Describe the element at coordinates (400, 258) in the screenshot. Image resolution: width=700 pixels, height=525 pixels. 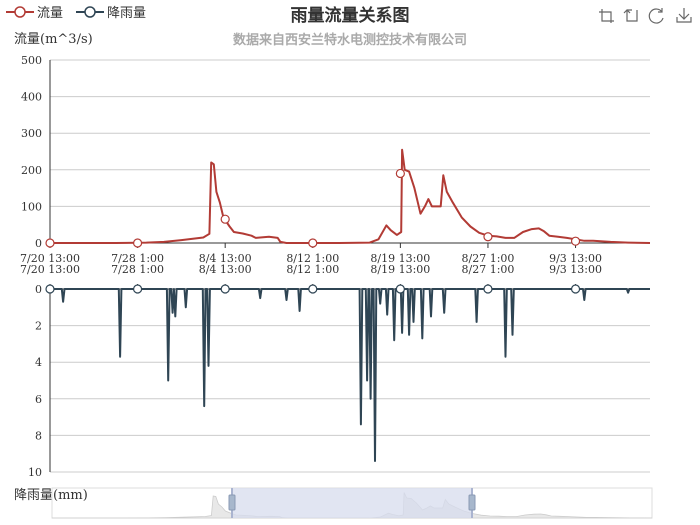
I see `flow-x-tick-label: 8/19 13:00` at that location.